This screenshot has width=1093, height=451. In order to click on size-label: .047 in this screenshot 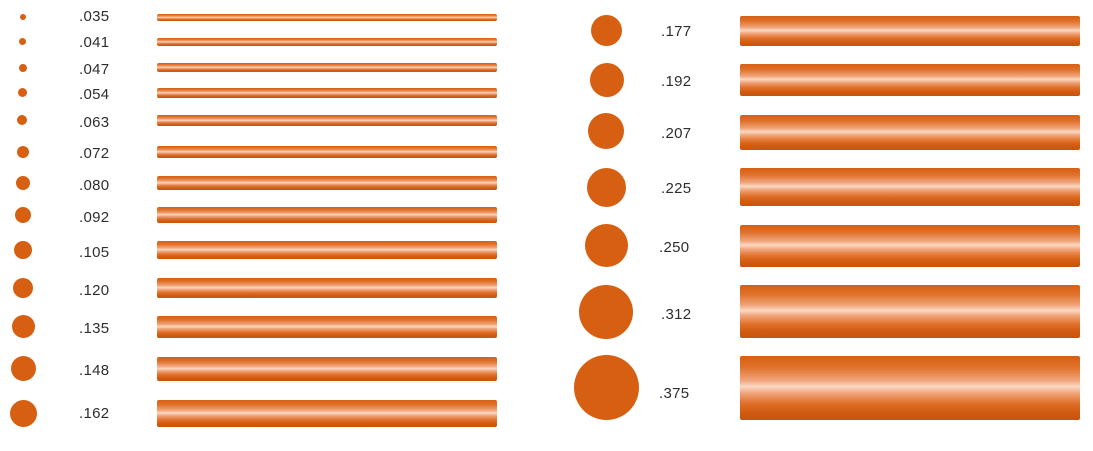, I will do `click(94, 69)`.